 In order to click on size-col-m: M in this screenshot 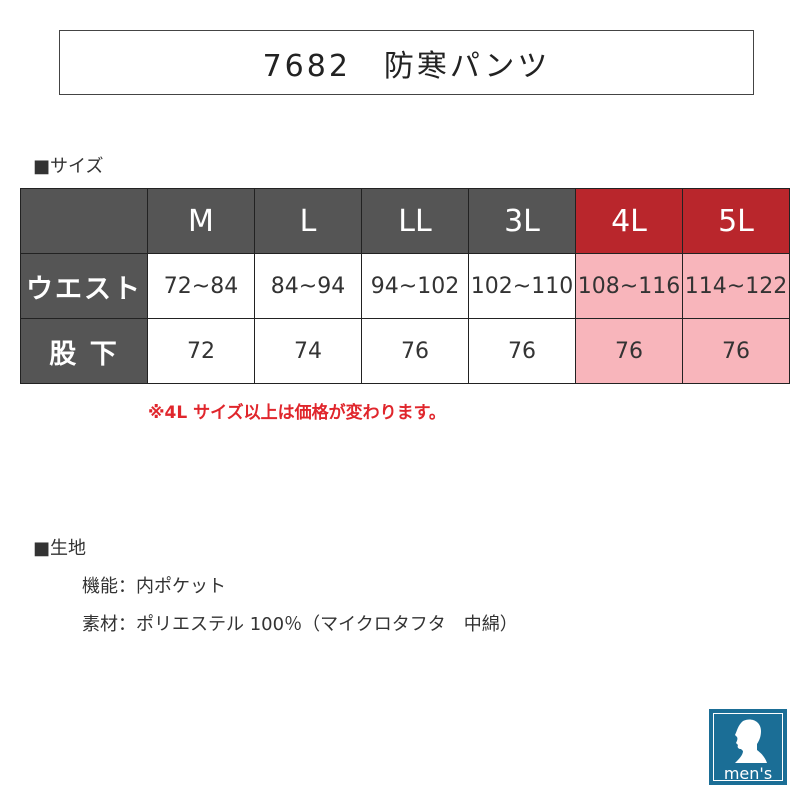, I will do `click(201, 221)`.